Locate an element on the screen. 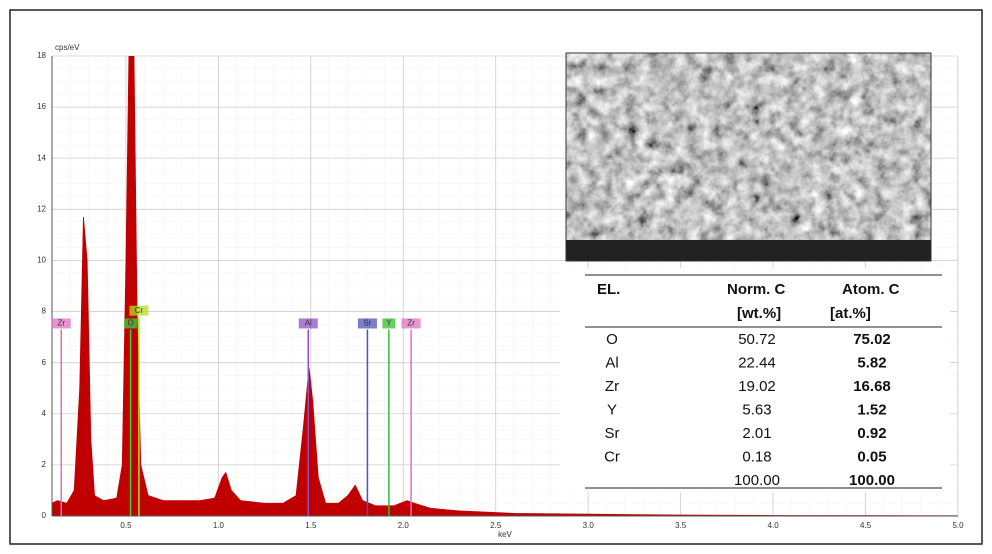 Image resolution: width=992 pixels, height=554 pixels. x-tick-label: 5.0 is located at coordinates (958, 525).